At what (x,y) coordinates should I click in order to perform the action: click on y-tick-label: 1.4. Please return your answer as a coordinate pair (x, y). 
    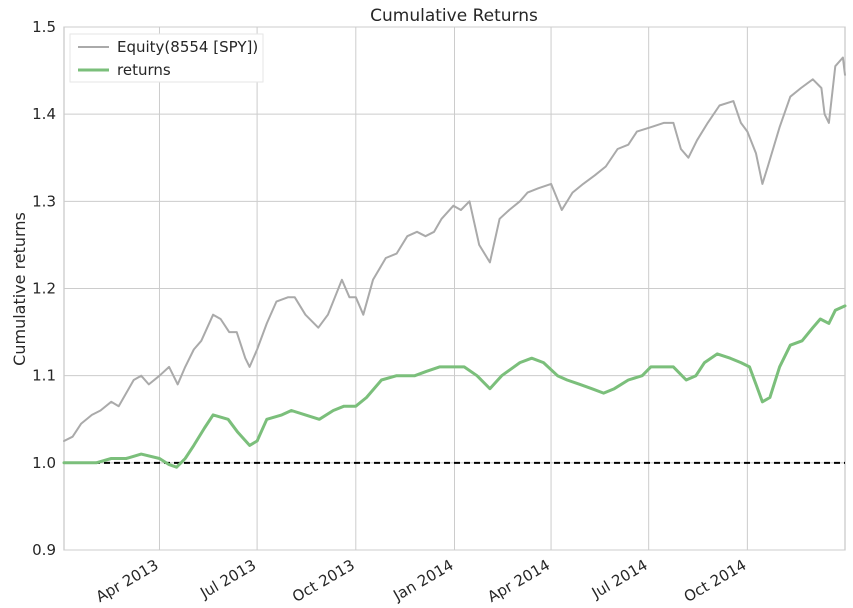
    Looking at the image, I should click on (44, 114).